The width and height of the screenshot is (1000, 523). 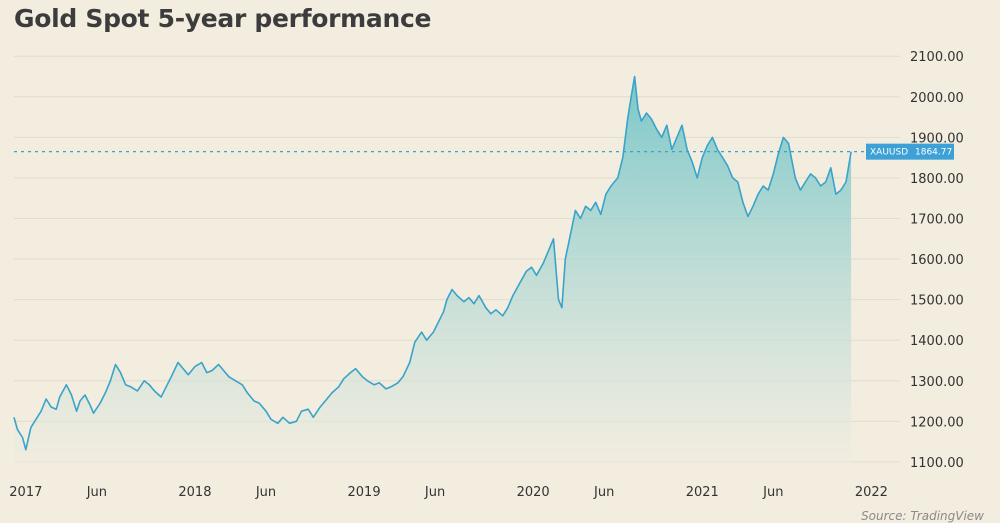 I want to click on y-tick-label: 1100.00, so click(x=937, y=463).